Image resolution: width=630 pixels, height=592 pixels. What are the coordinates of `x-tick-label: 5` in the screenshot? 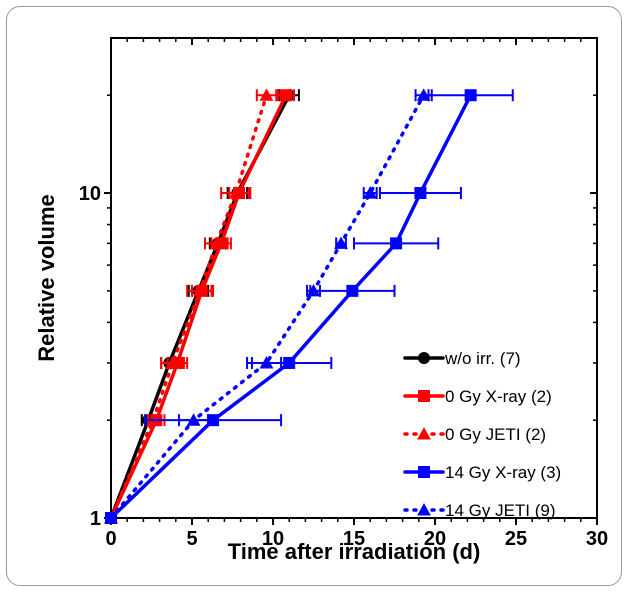 It's located at (191, 539).